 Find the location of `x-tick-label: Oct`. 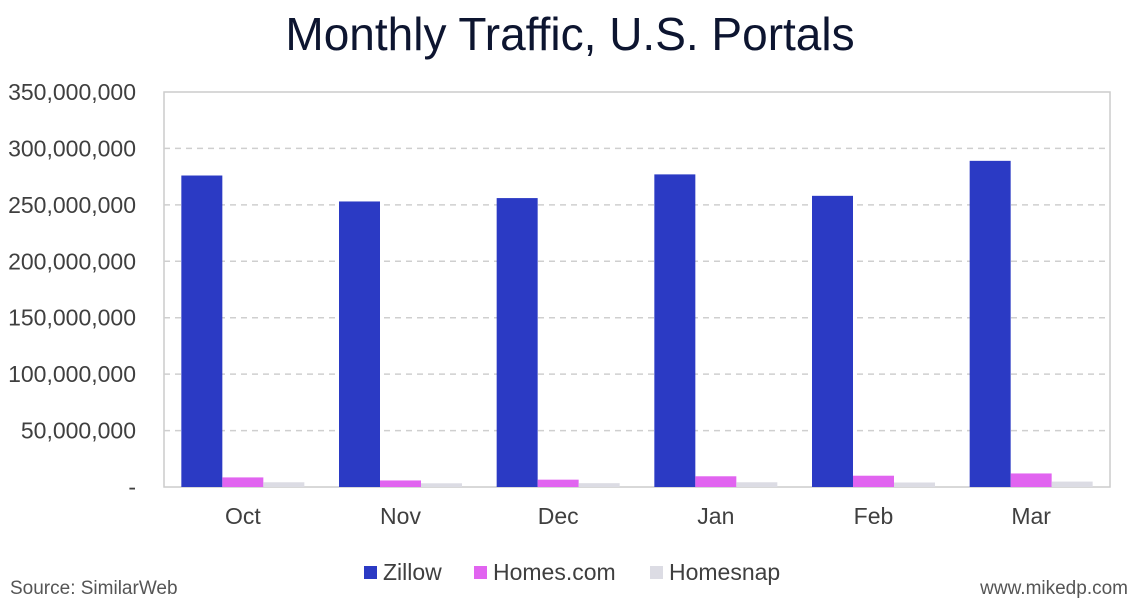

x-tick-label: Oct is located at coordinates (243, 516).